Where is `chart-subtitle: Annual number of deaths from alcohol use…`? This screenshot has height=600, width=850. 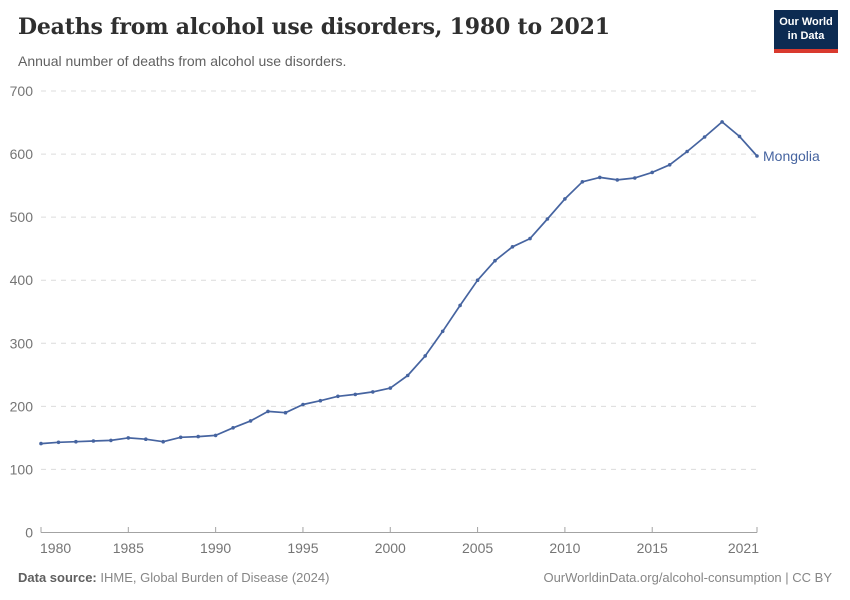 chart-subtitle: Annual number of deaths from alcohol use… is located at coordinates (182, 61).